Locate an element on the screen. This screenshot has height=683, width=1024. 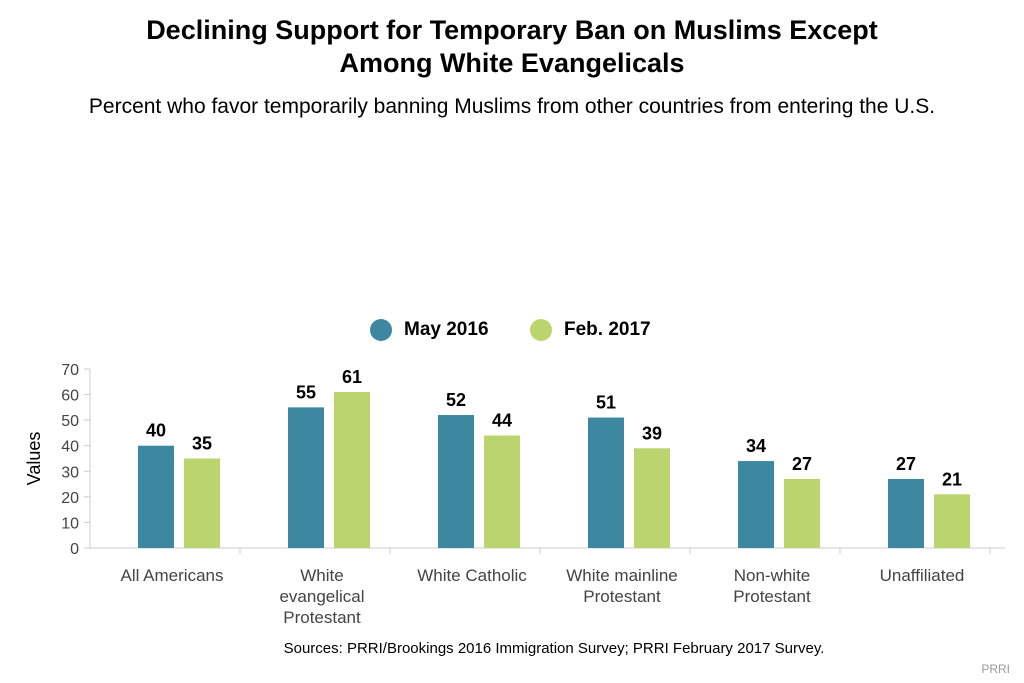
data-label: 44 is located at coordinates (502, 420).